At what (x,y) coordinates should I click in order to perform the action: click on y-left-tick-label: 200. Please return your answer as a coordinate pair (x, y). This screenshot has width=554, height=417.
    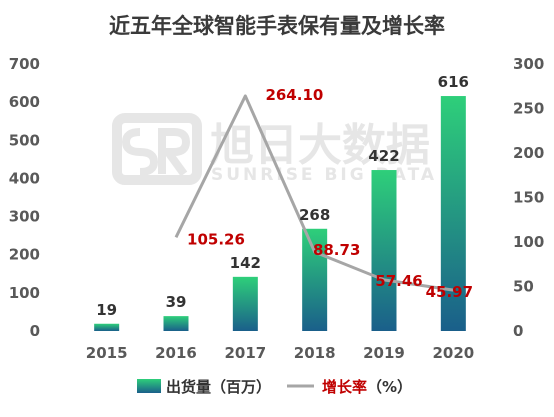
    Looking at the image, I should click on (24, 255).